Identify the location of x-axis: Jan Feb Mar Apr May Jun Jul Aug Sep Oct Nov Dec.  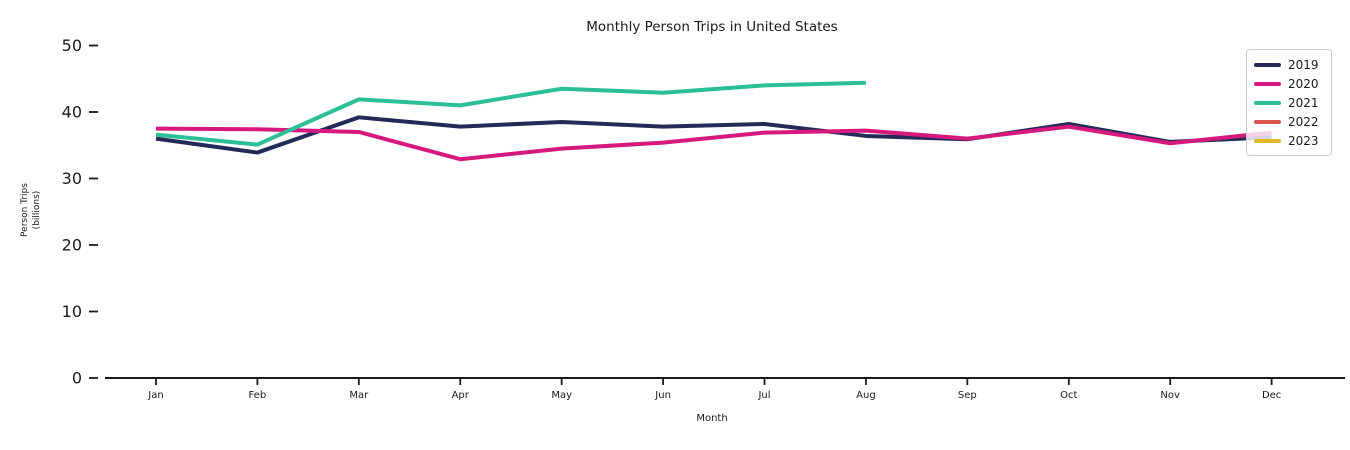
(714, 389).